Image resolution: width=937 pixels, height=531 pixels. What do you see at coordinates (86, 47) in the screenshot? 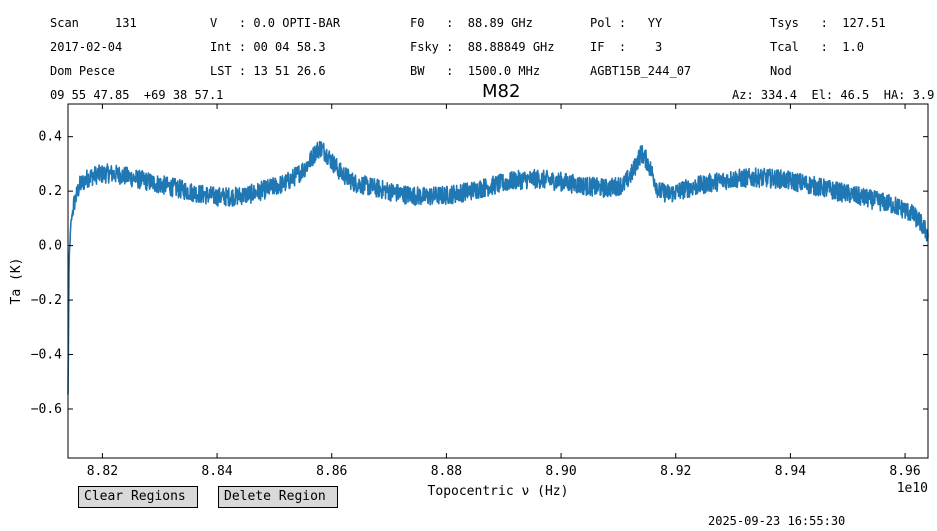
I see `observation-date: 2017-02-04` at bounding box center [86, 47].